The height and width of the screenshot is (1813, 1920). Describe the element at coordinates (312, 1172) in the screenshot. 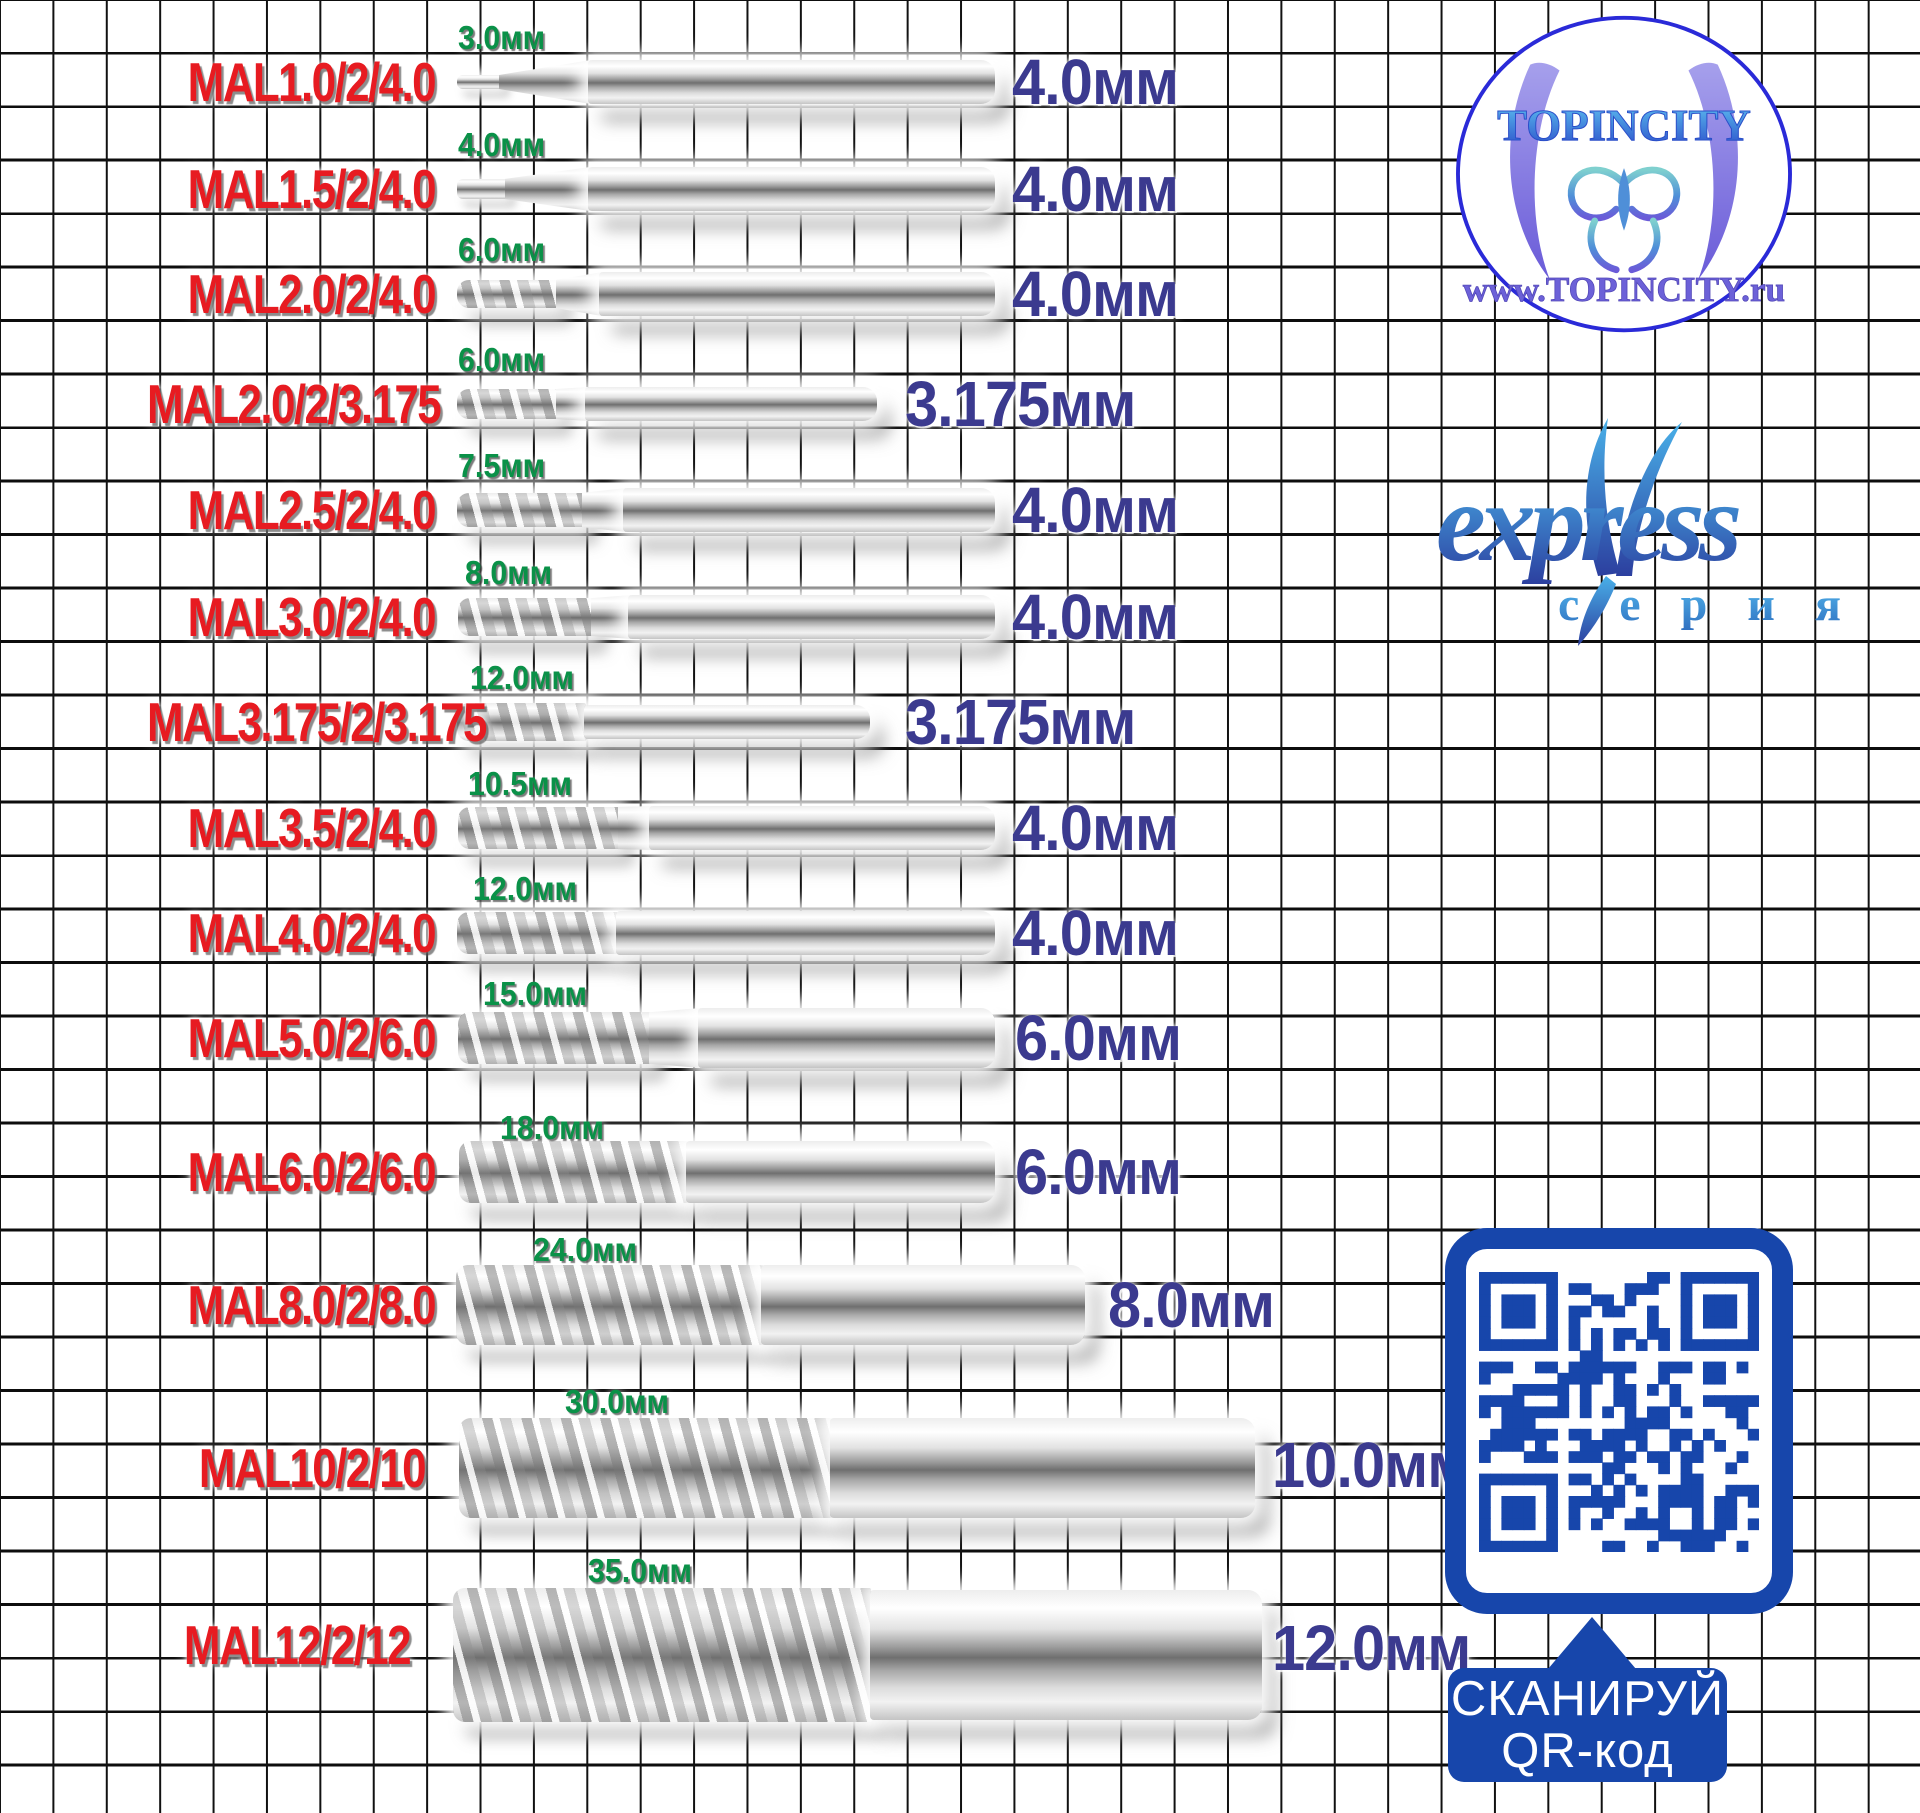

I see `model-label: MAL6.0/2/6.0` at that location.